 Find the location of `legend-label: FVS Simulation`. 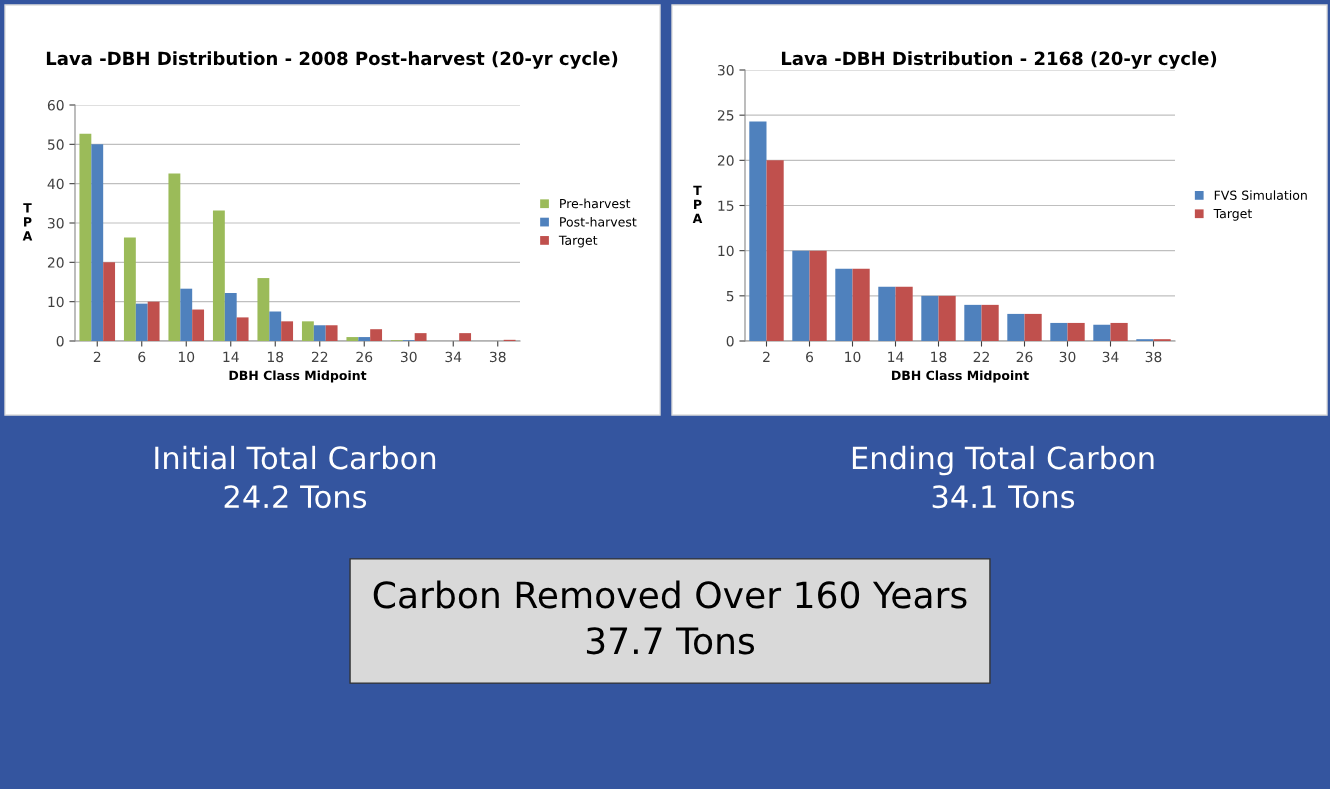

legend-label: FVS Simulation is located at coordinates (1260, 195).